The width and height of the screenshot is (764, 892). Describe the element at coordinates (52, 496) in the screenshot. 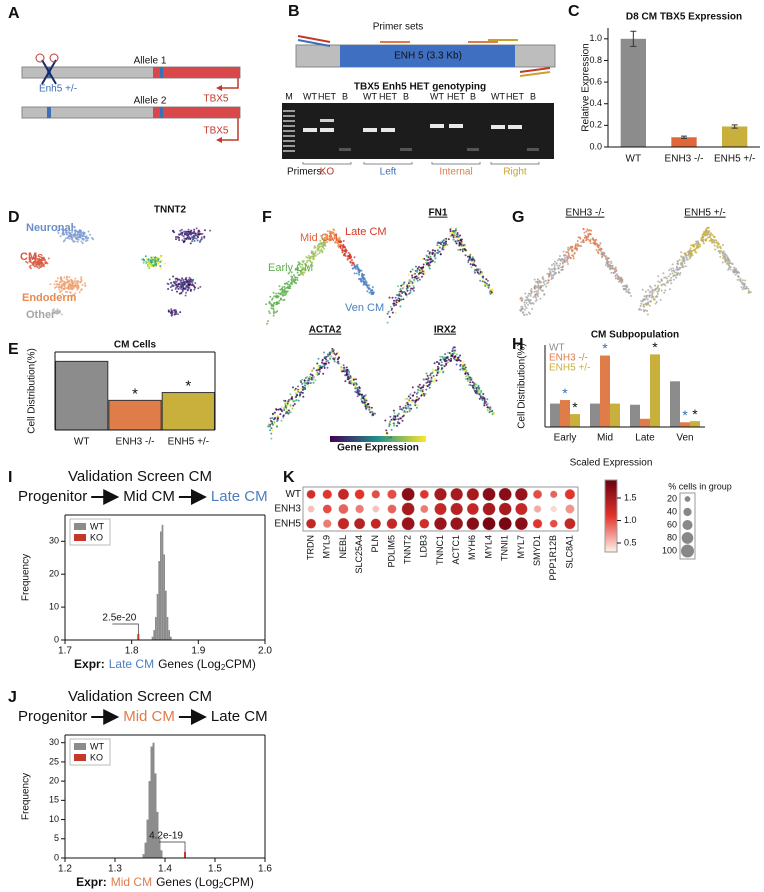

I see `flow-step: Progenitor` at that location.